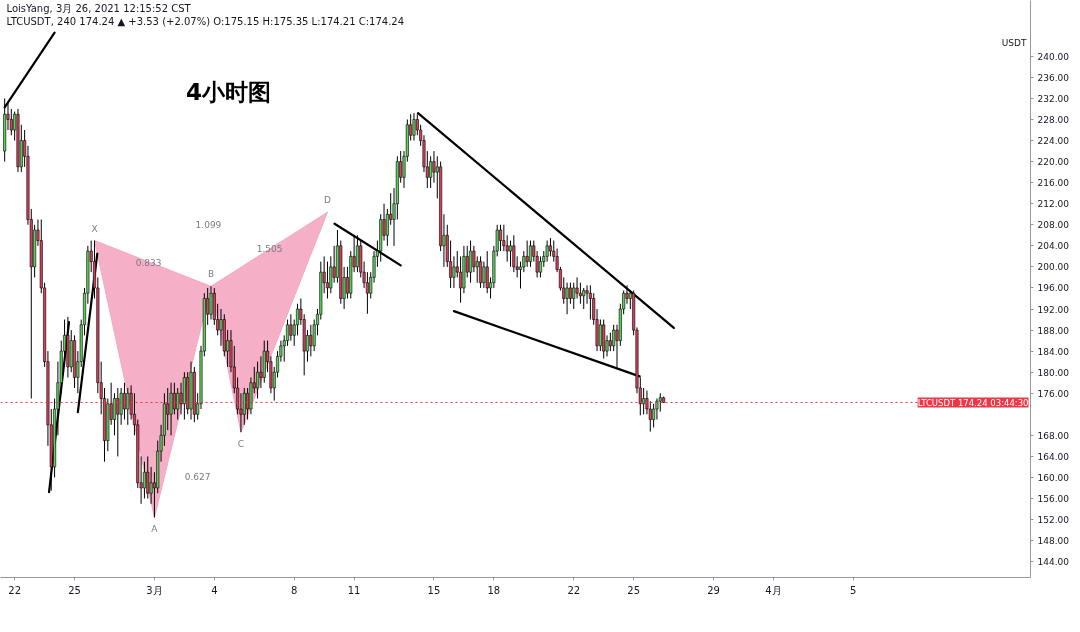  What do you see at coordinates (1053, 183) in the screenshot?
I see `y-tick-label: 216.00` at bounding box center [1053, 183].